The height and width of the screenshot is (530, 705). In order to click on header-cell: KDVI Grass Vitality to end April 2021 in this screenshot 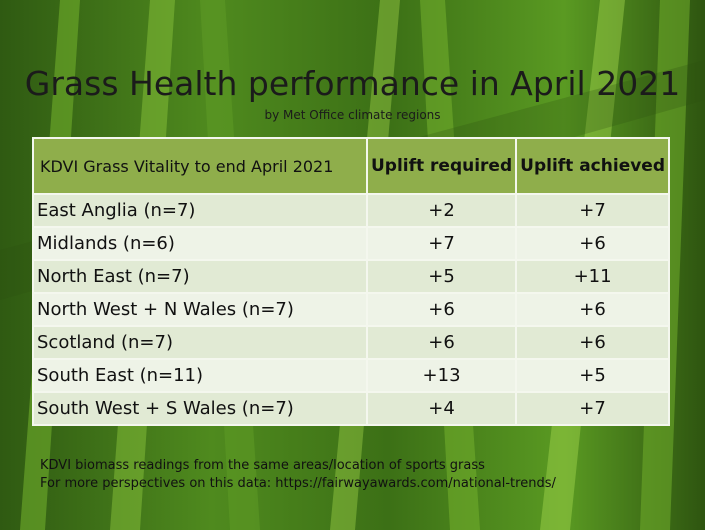, I will do `click(200, 166)`.